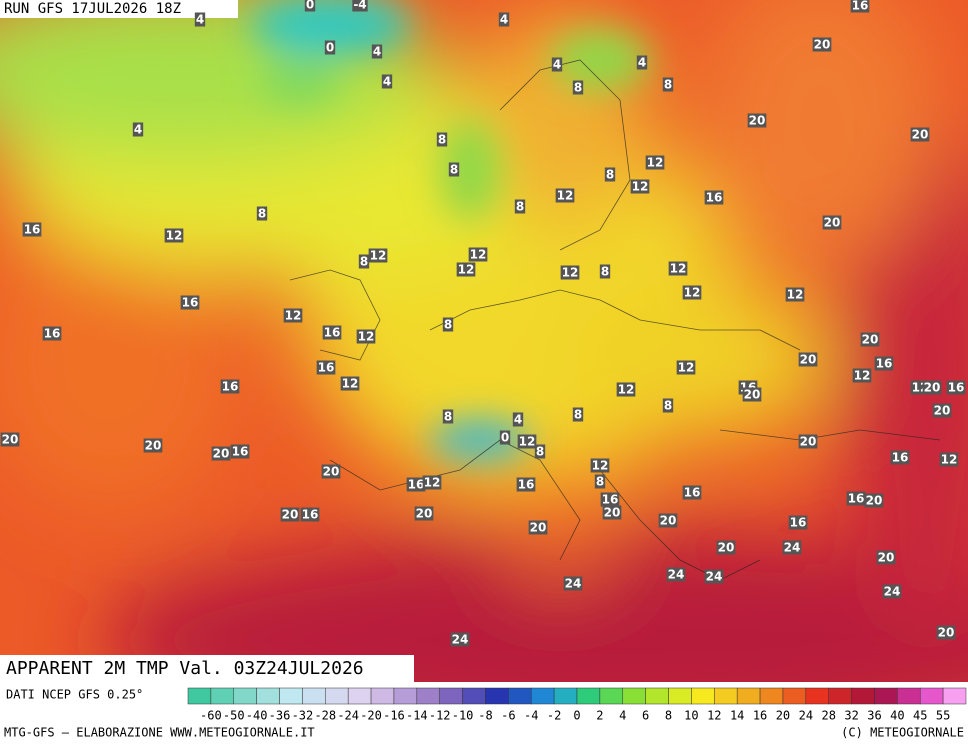 The height and width of the screenshot is (749, 968). Describe the element at coordinates (348, 716) in the screenshot. I see `colorbar-tick-label: -24` at that location.